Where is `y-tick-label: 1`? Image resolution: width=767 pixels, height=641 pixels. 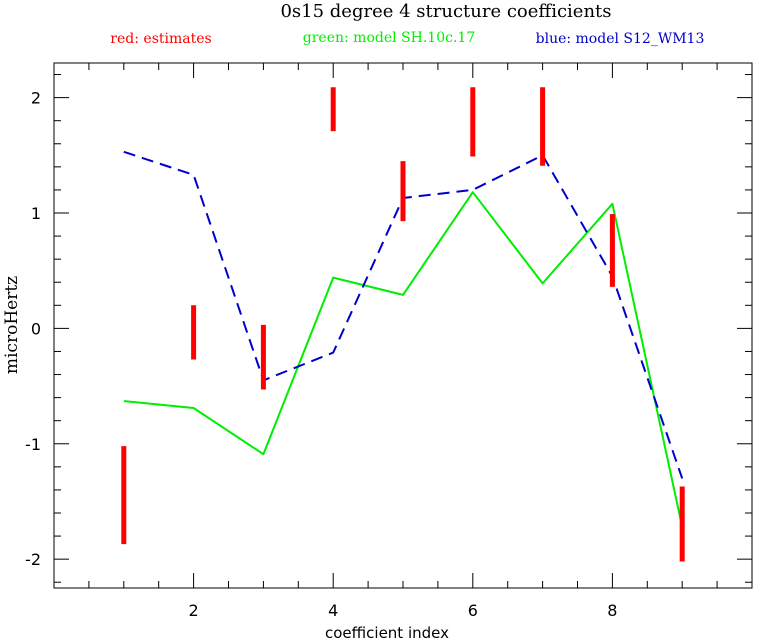 y-tick-label: 1 is located at coordinates (36, 213).